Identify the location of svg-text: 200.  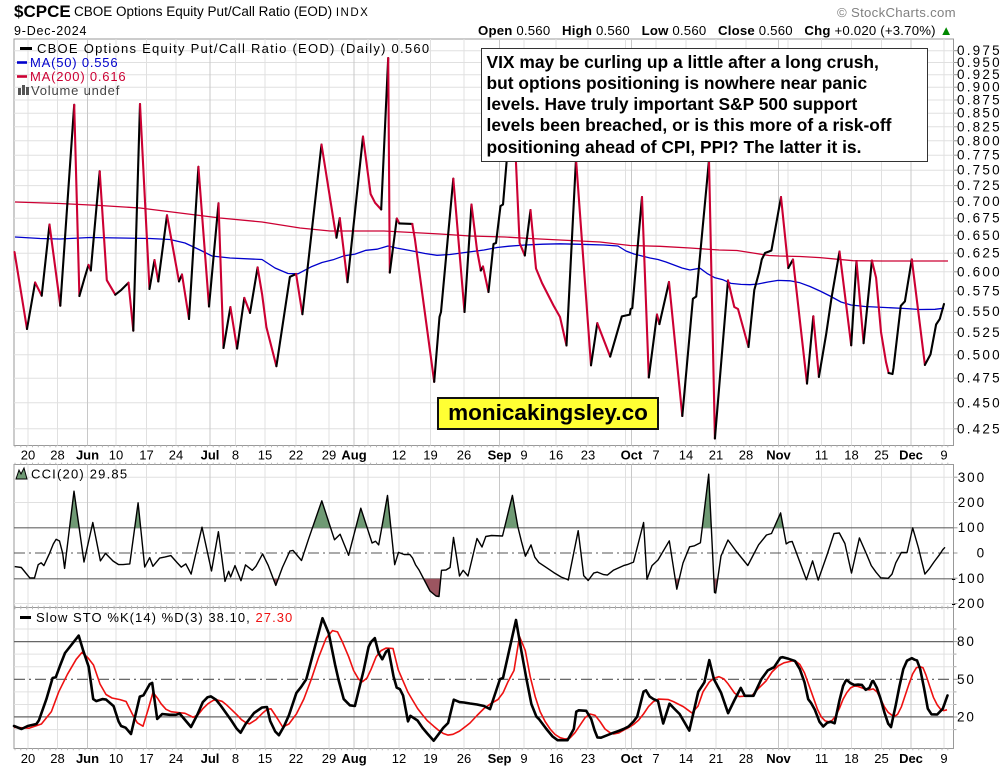
(972, 502).